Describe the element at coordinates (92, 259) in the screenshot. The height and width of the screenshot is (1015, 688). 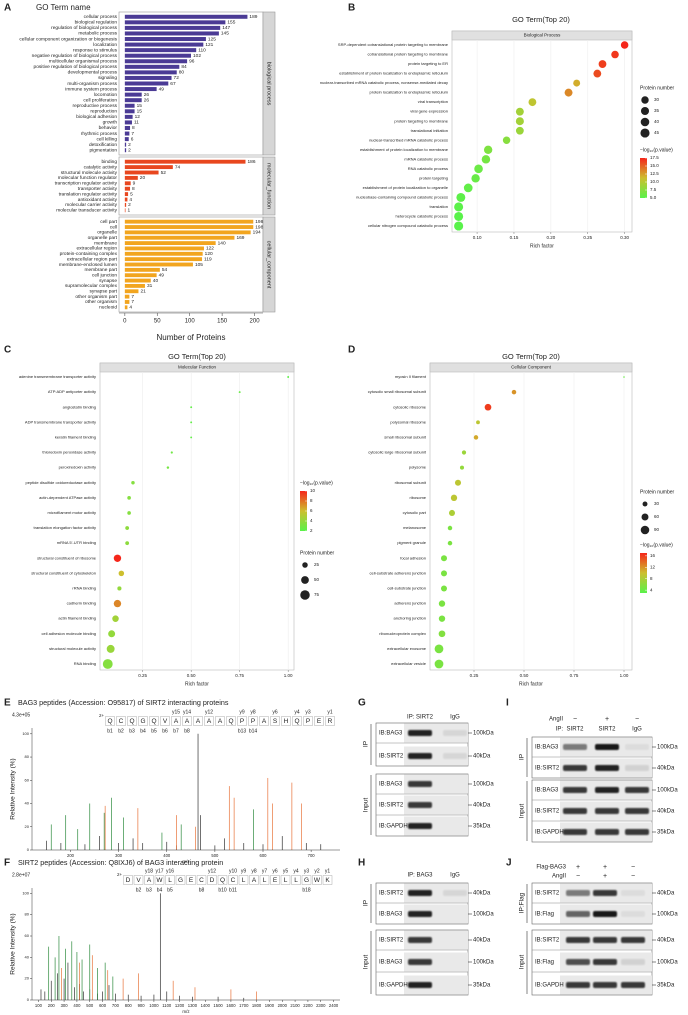
I see `category-label: extracellular region part` at that location.